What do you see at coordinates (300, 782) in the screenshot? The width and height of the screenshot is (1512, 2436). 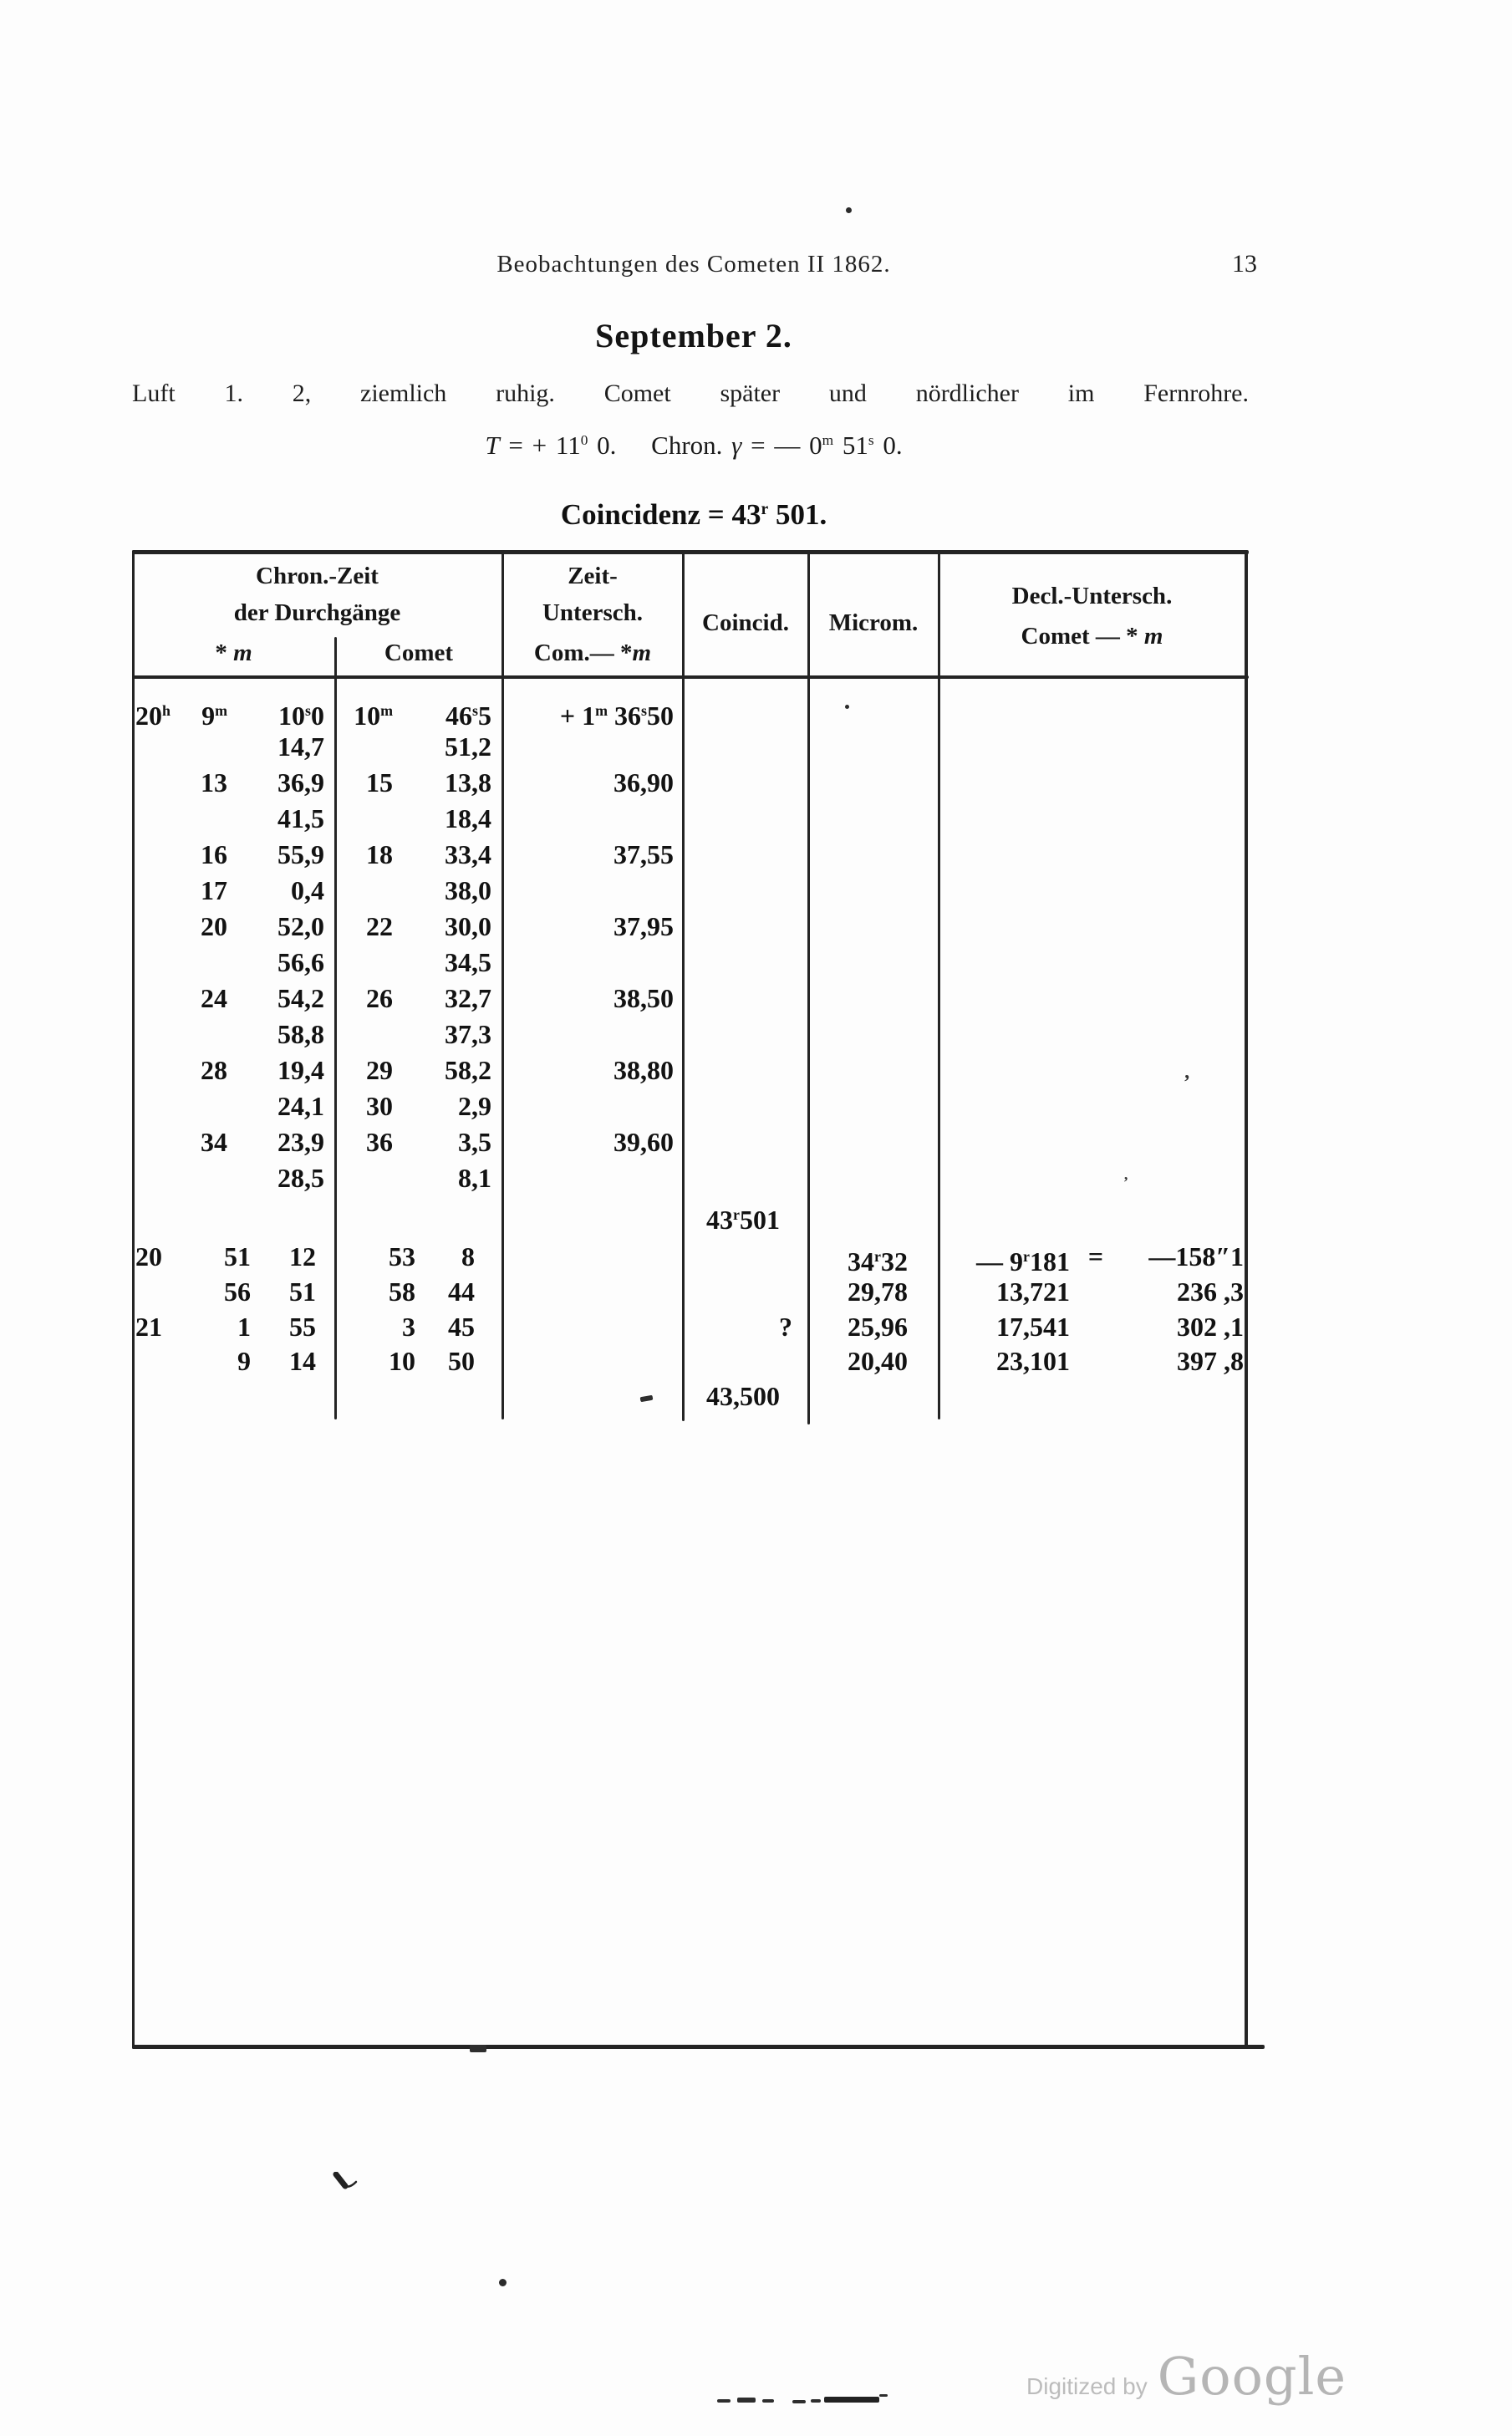 I see `cell-star-sec: 36,9` at bounding box center [300, 782].